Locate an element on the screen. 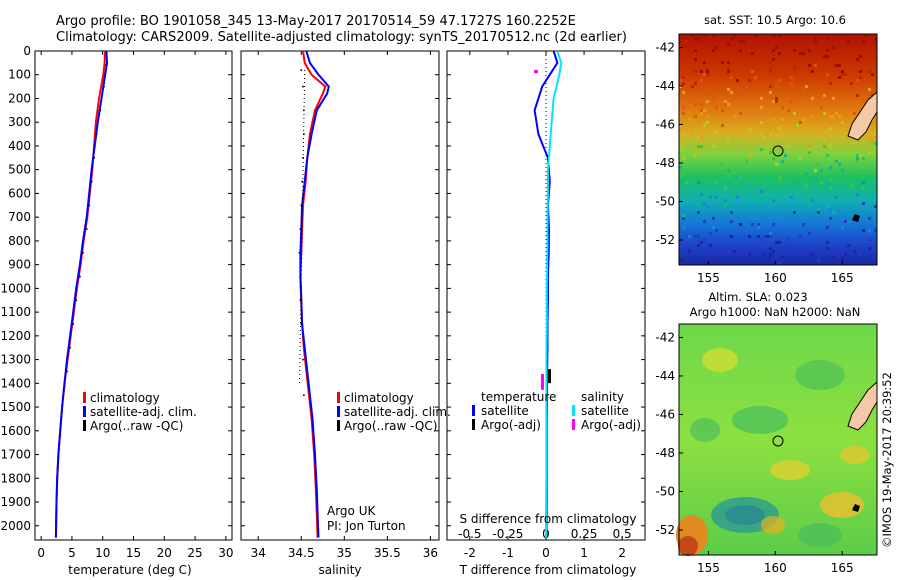  pi-label: PI: Jon Turton is located at coordinates (366, 526).